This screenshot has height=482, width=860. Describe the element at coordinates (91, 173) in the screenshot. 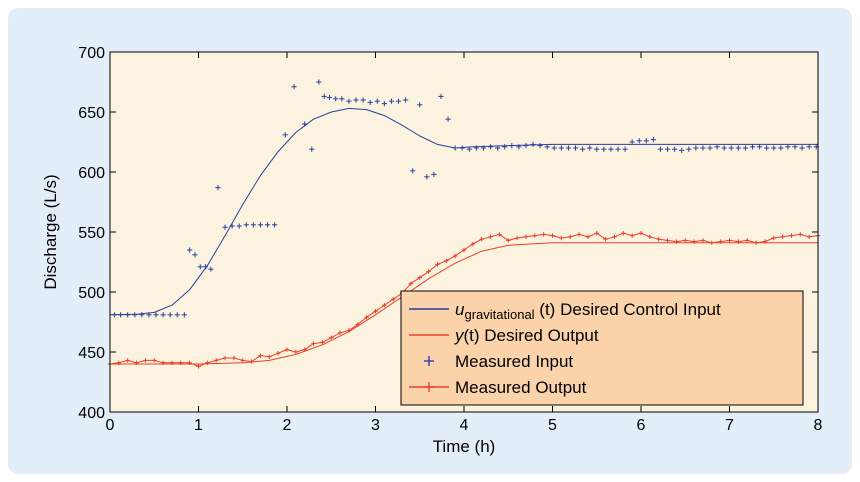

I see `y-tick-label: 600` at that location.